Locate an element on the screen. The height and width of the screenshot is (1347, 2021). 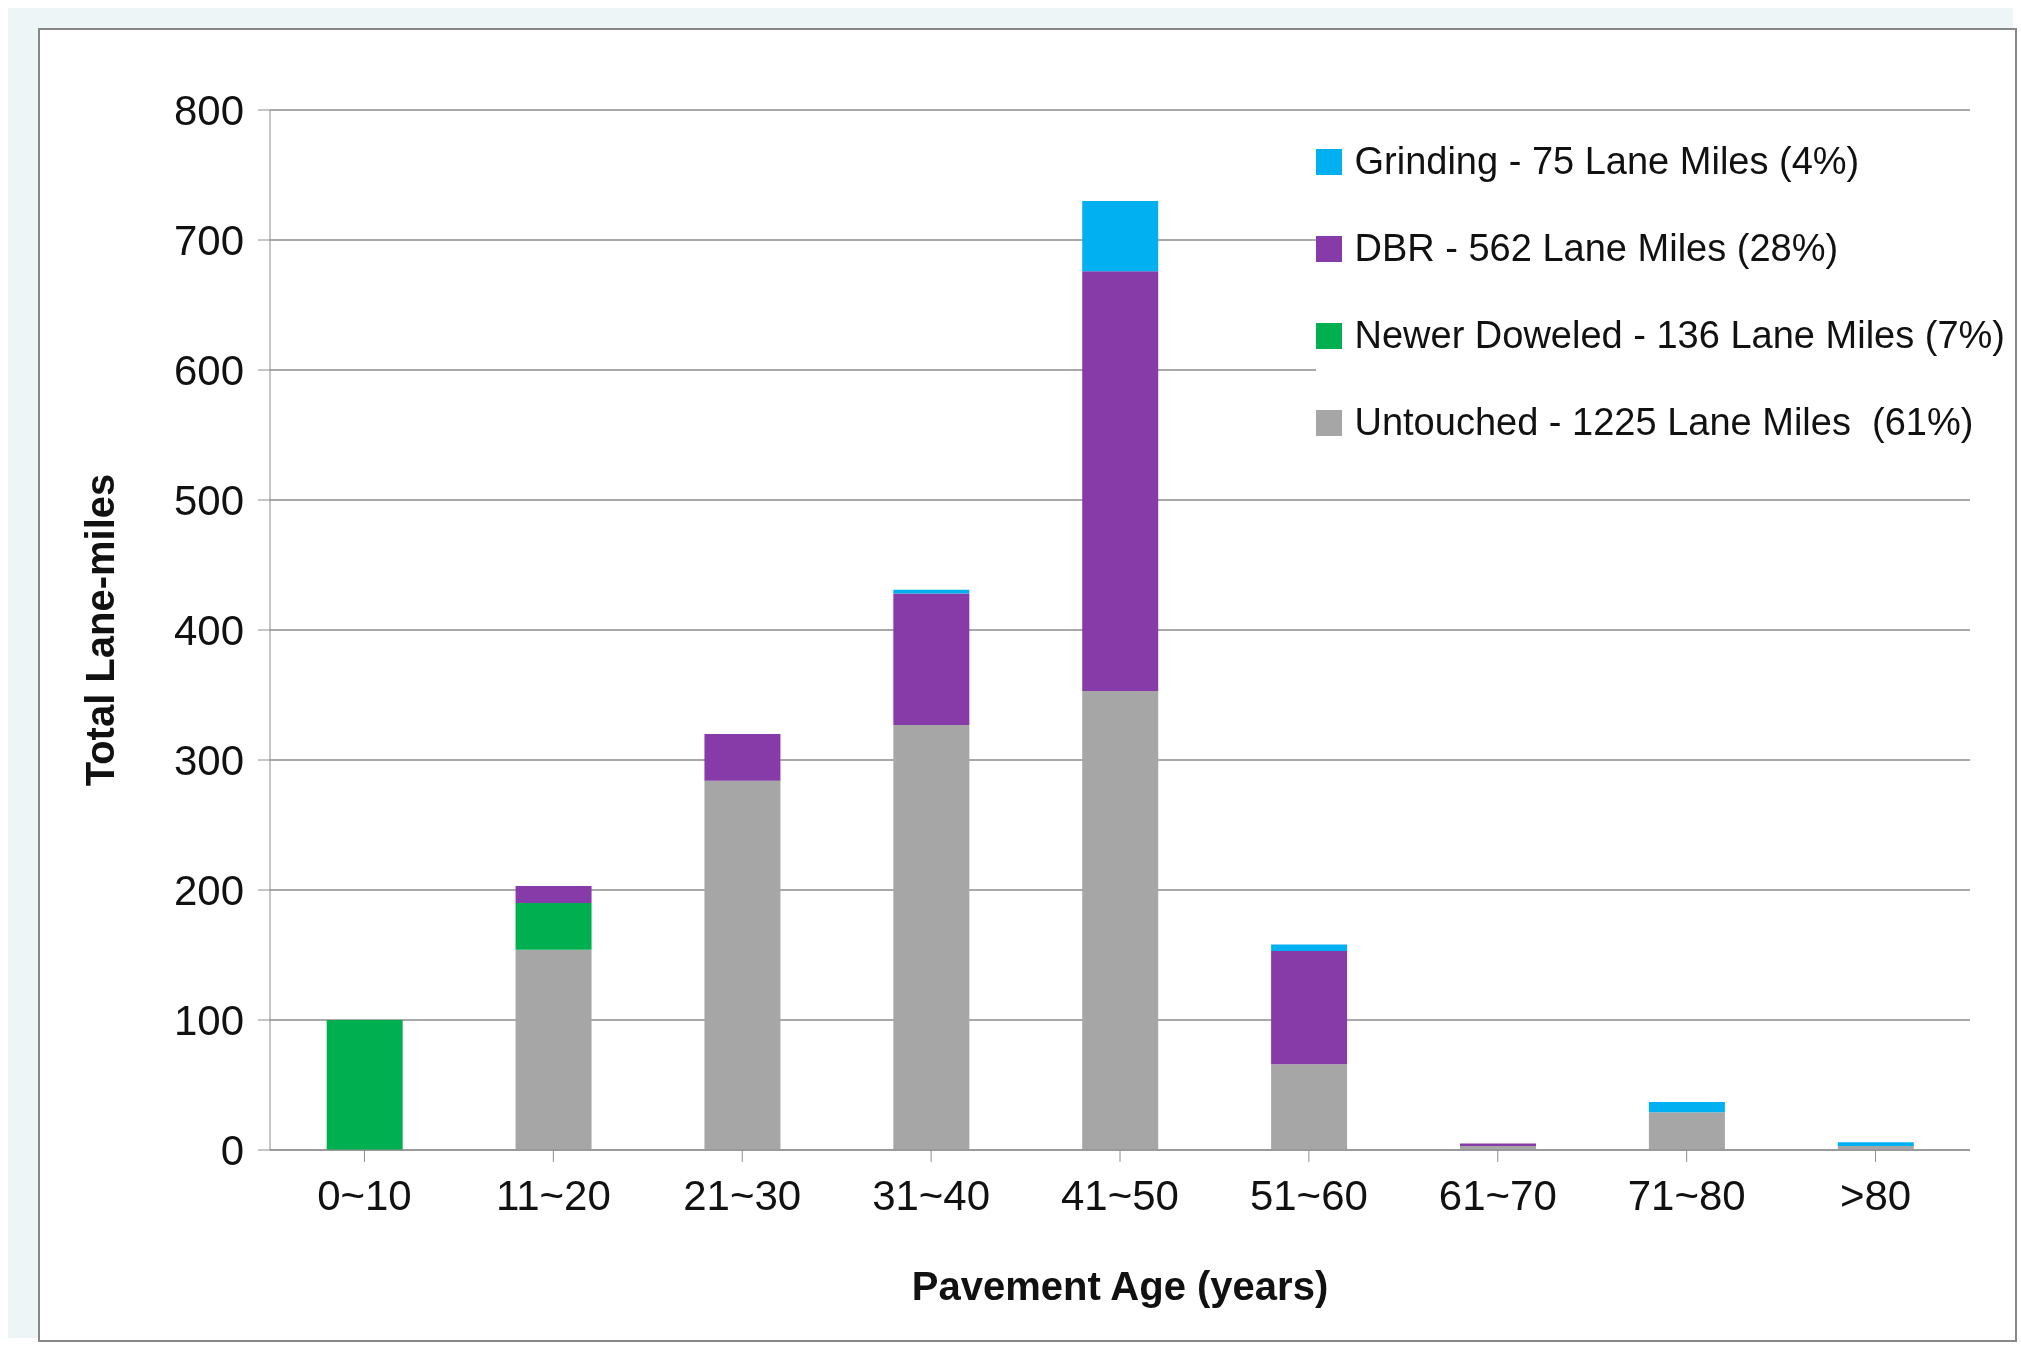
y-tick-label: 600 is located at coordinates (208, 370).